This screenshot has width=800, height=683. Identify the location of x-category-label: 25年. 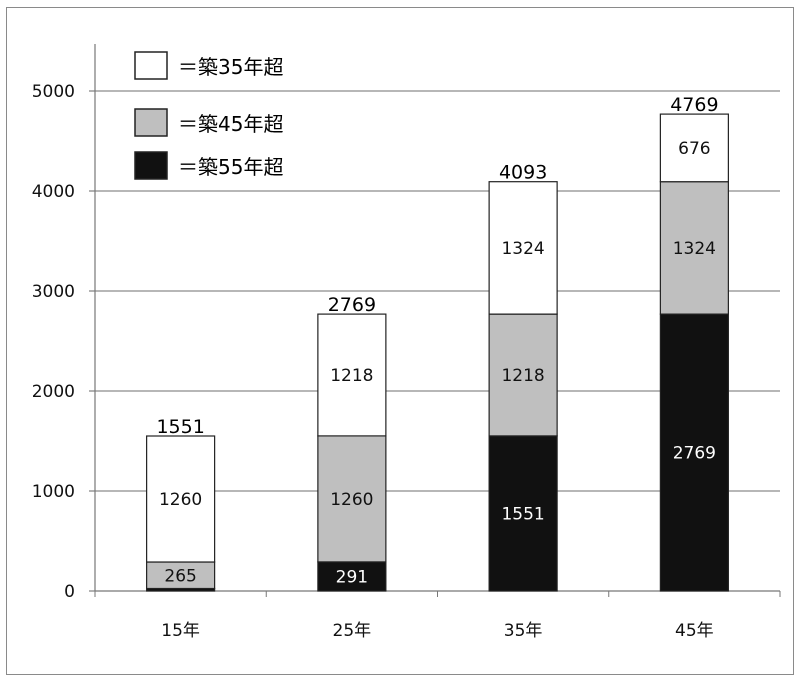
(352, 631).